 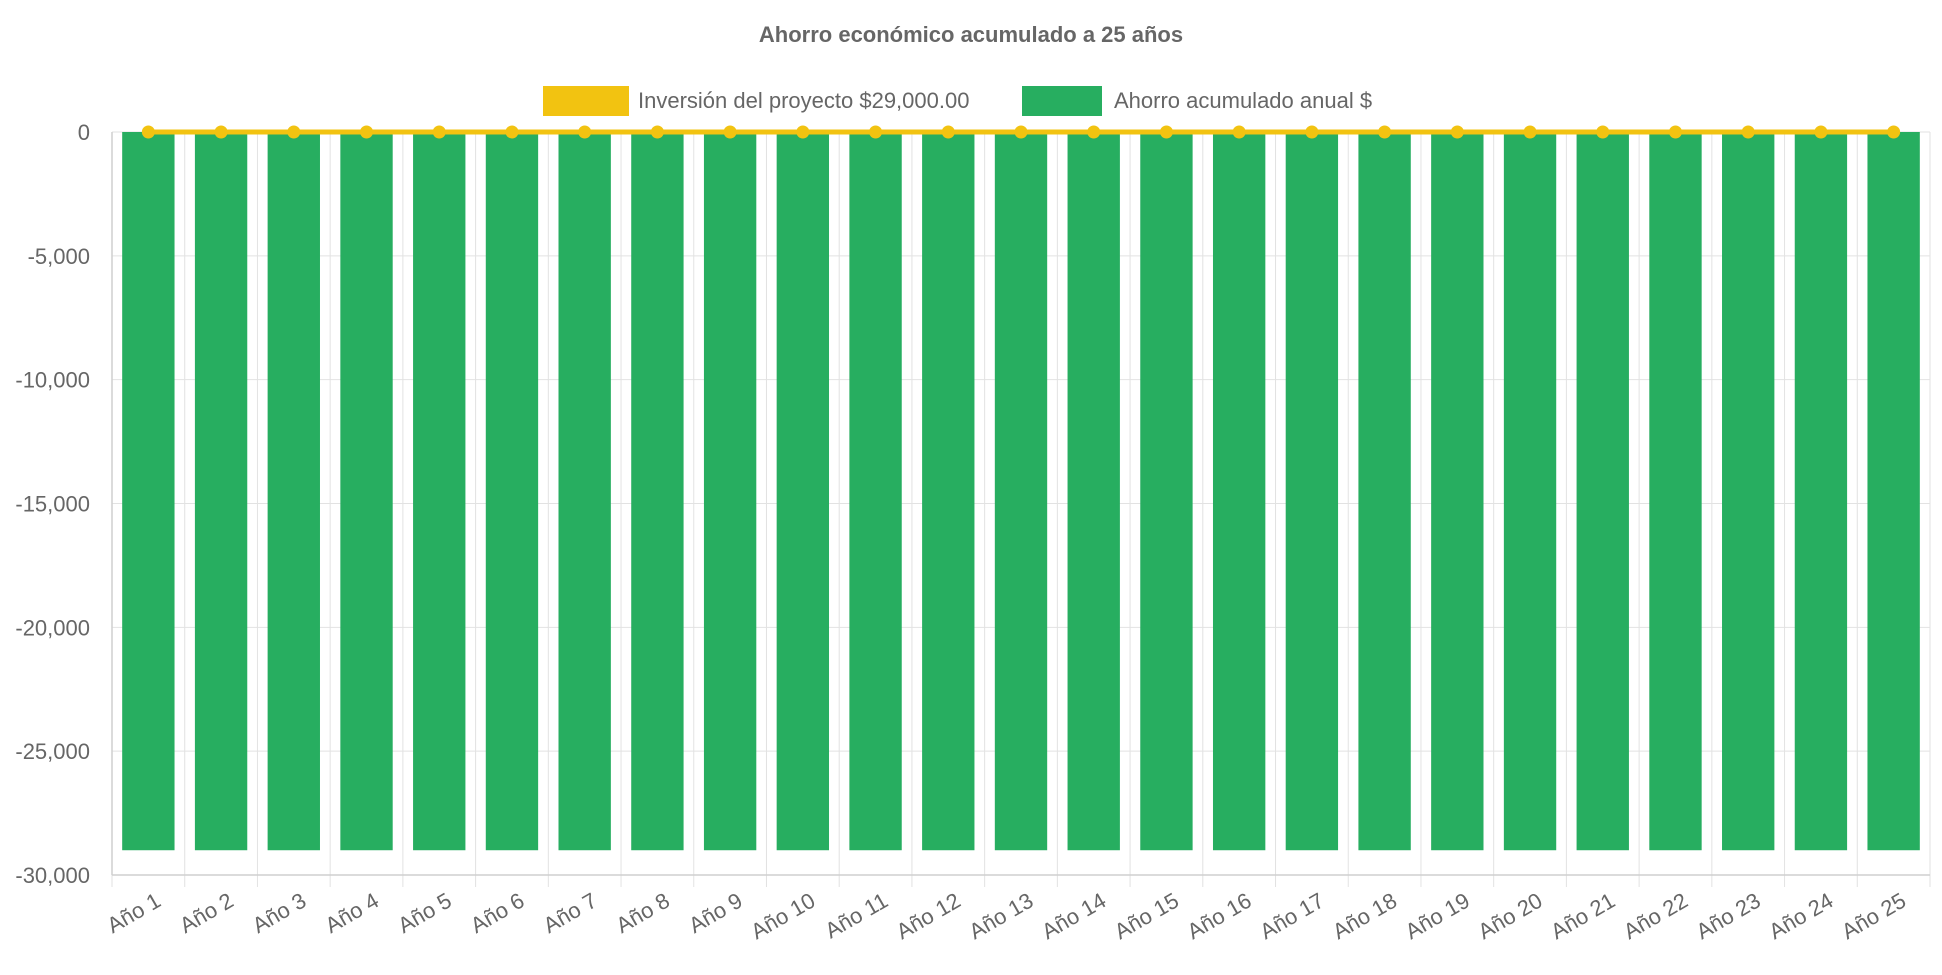 I want to click on legend-item-savings: Ahorro acumulado anual $, so click(x=1197, y=101).